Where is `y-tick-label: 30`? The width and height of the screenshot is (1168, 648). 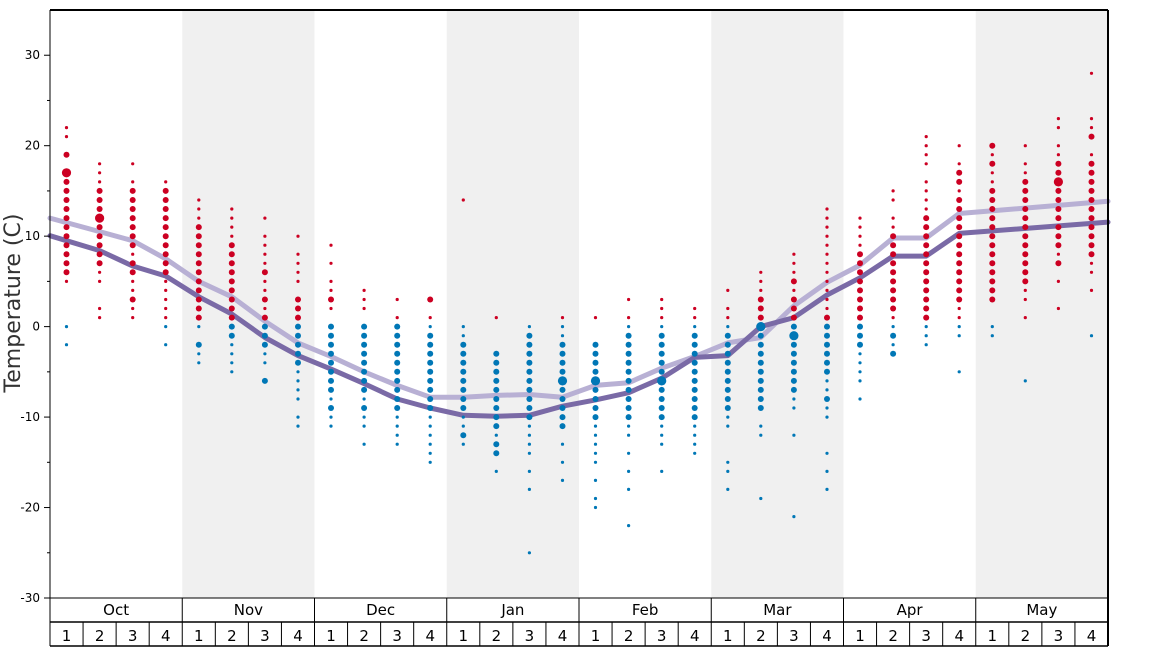
y-tick-label: 30 is located at coordinates (32, 55).